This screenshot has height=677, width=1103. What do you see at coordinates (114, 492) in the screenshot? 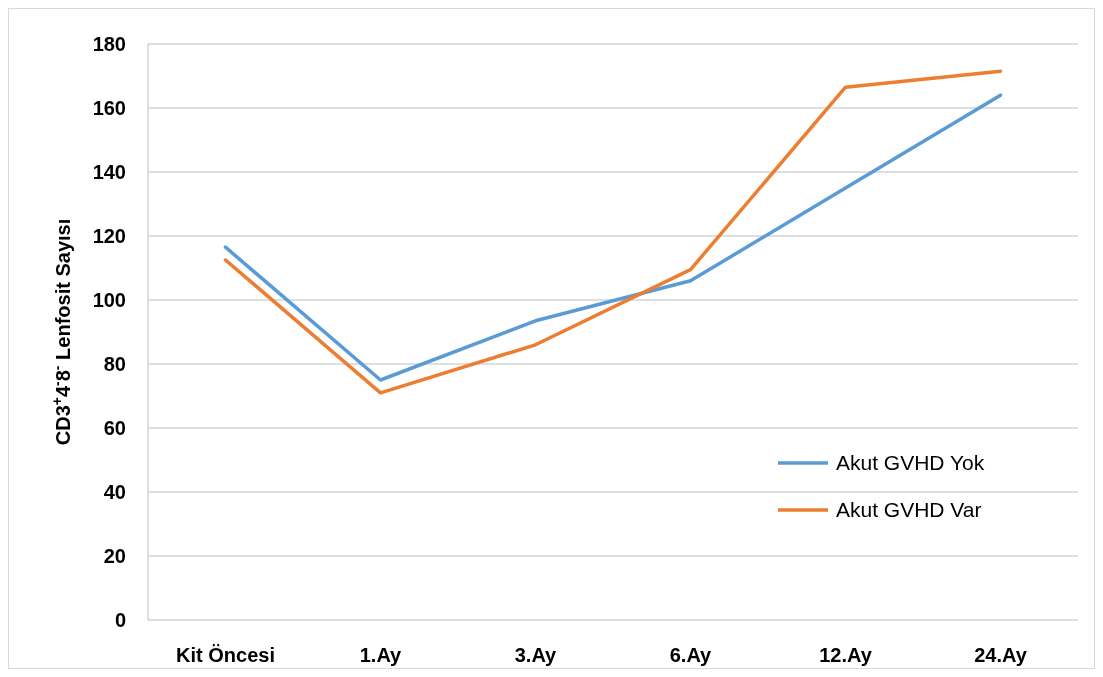
I see `y-tick-label: 40` at bounding box center [114, 492].